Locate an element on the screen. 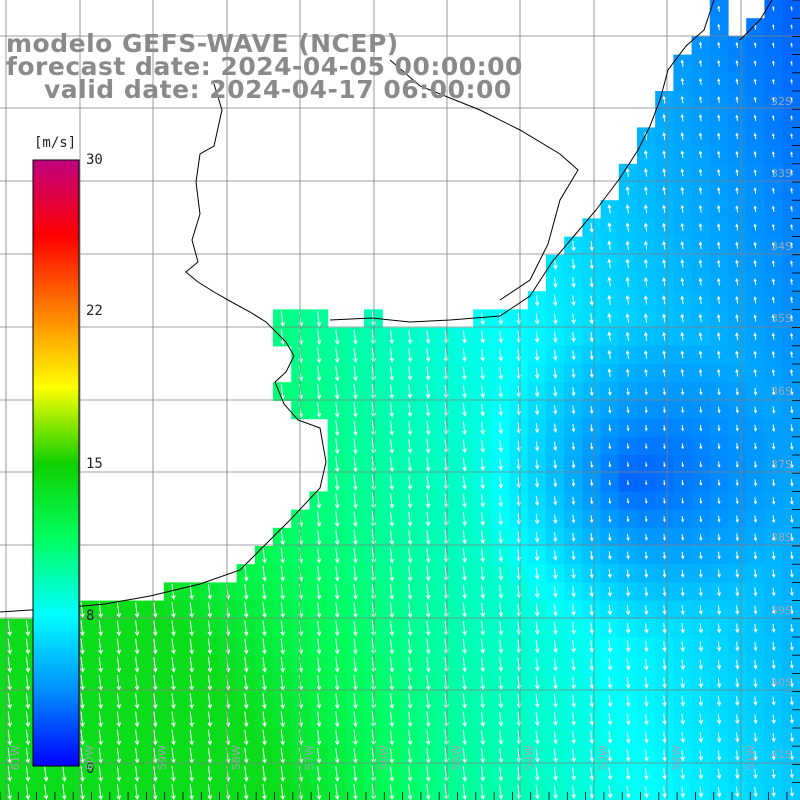 Image resolution: width=800 pixels, height=800 pixels. lat-label-37s: 37S is located at coordinates (781, 464).